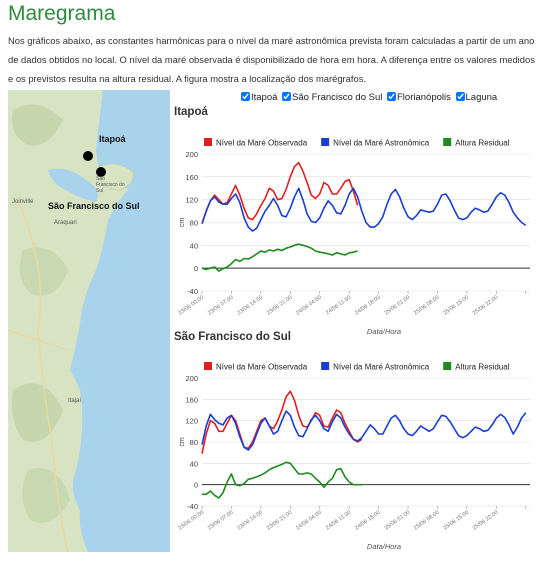 The width and height of the screenshot is (550, 561). What do you see at coordinates (424, 97) in the screenshot?
I see `filter-label: Florianópolis` at bounding box center [424, 97].